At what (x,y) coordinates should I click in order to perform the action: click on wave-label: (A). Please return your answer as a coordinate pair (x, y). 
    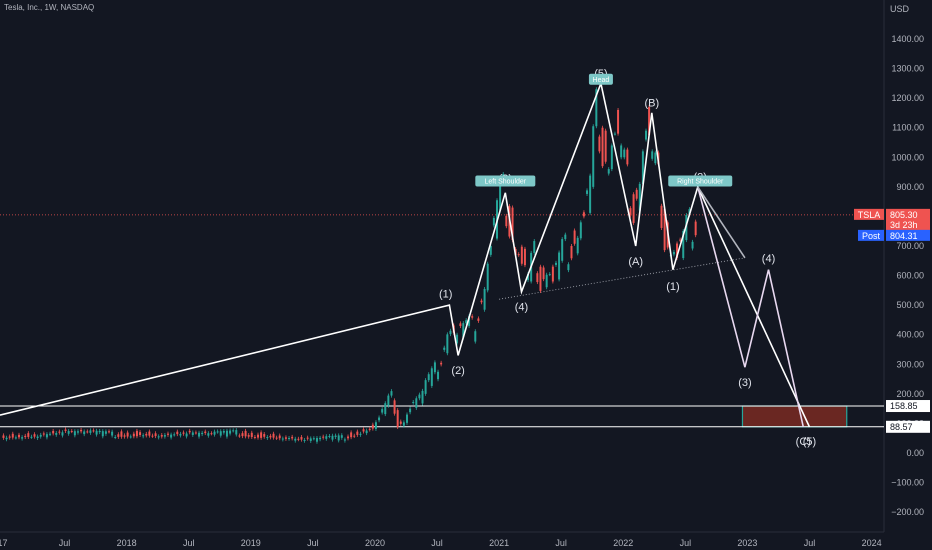
    Looking at the image, I should click on (635, 262).